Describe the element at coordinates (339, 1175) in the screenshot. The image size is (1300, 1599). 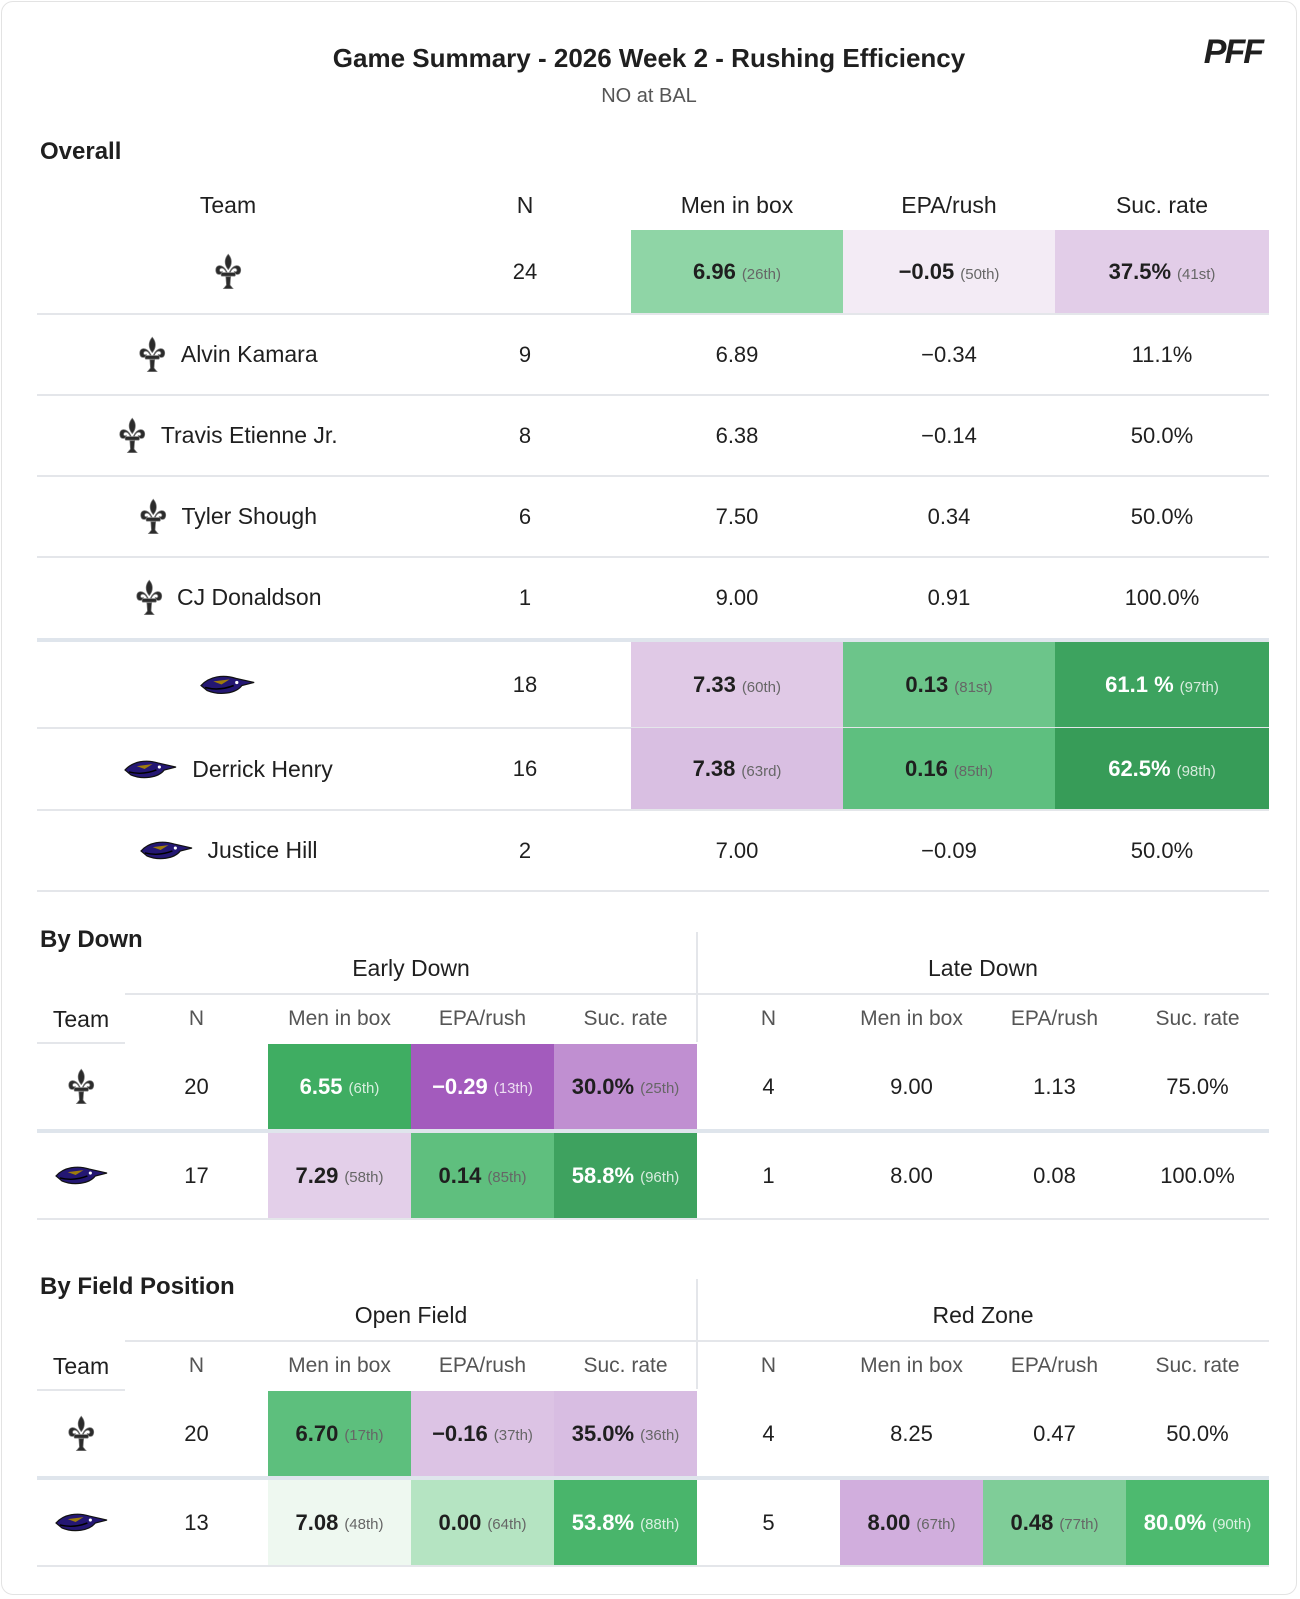
I see `cell: 7.29 (58th)` at that location.